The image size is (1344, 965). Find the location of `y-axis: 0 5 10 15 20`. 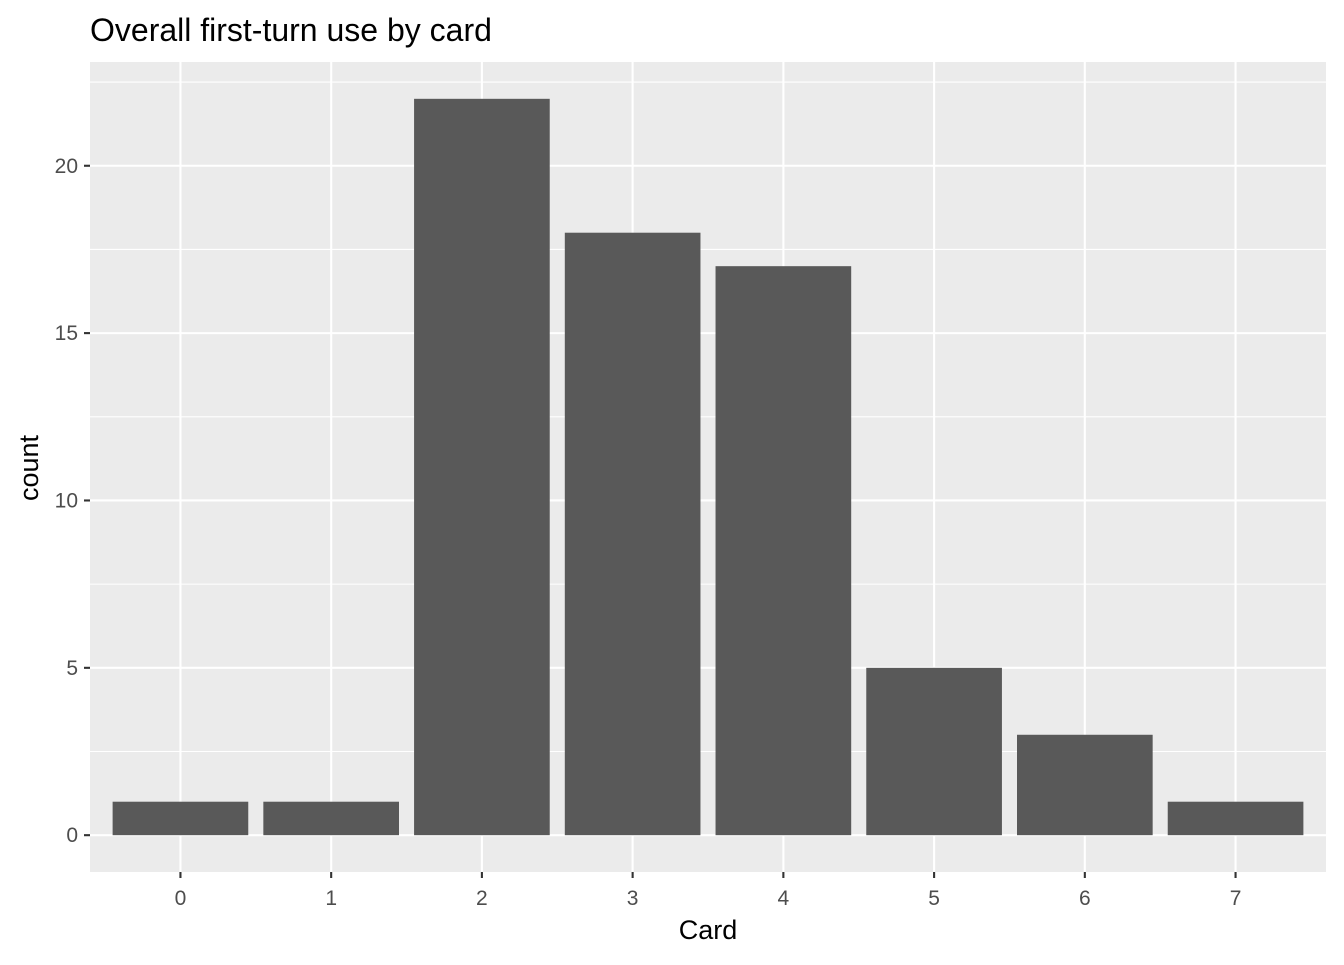

y-axis: 0 5 10 15 20 is located at coordinates (72, 501).